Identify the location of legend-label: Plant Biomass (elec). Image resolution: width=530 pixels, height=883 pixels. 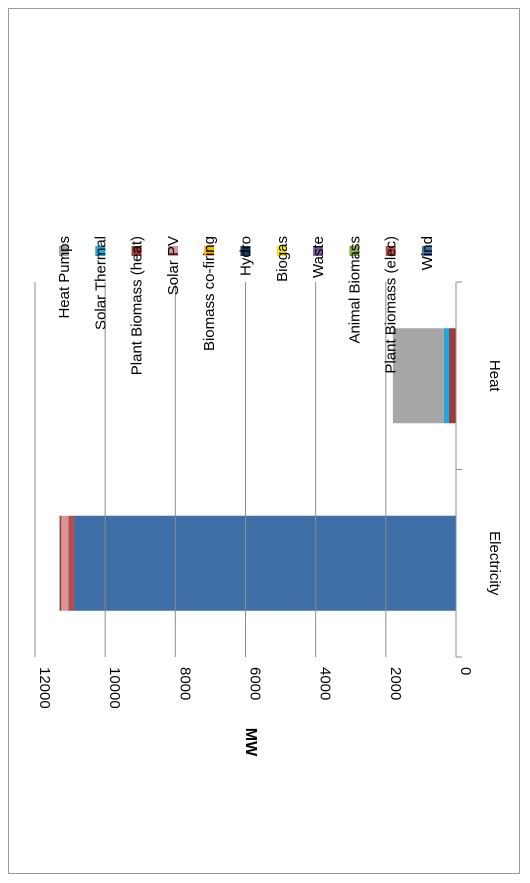
(391, 305).